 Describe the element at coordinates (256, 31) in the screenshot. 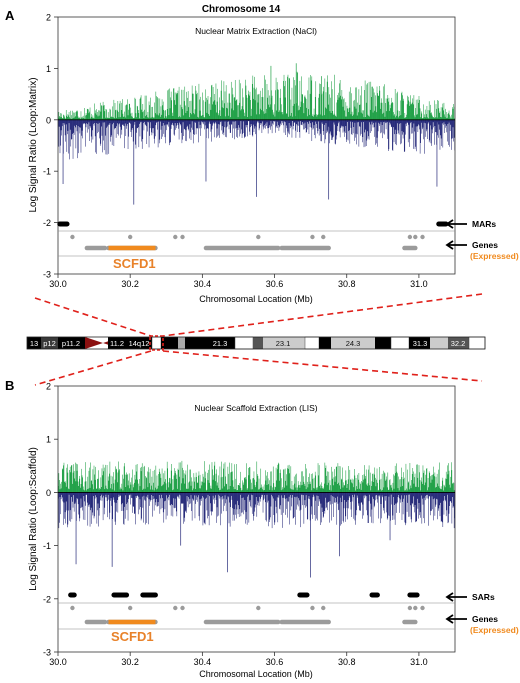

I see `panel-a-subtitle: Nuclear Matrix Extraction (NaCl)` at that location.